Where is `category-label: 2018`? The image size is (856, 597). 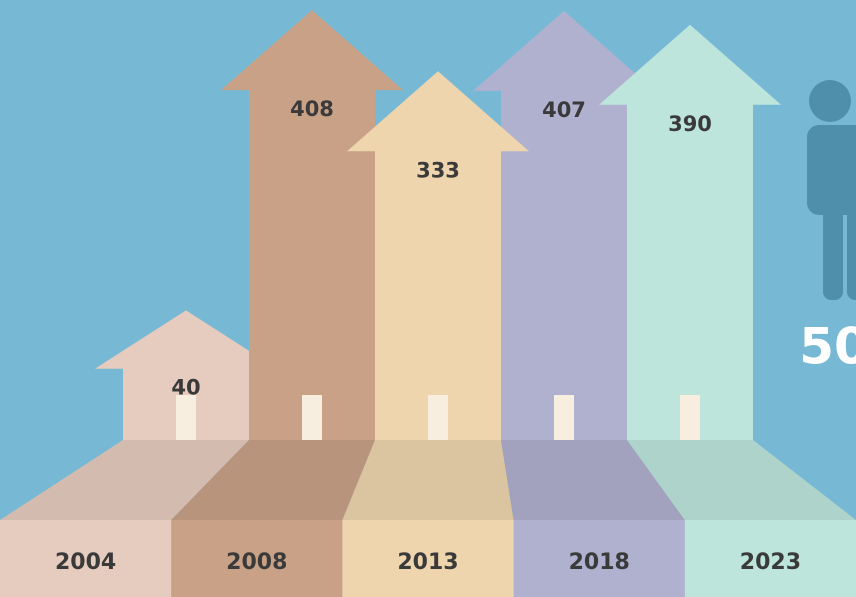
category-label: 2018 is located at coordinates (599, 562).